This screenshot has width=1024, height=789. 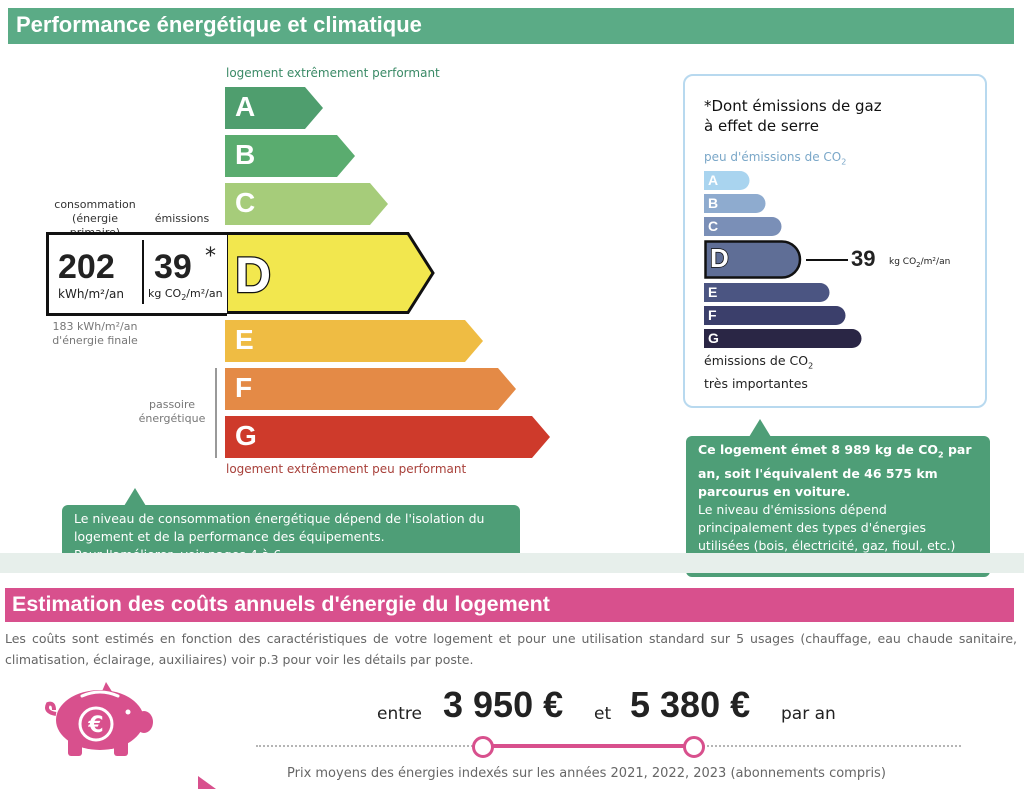 I want to click on consumption-label: consommation(énergie primaire), so click(x=95, y=218).